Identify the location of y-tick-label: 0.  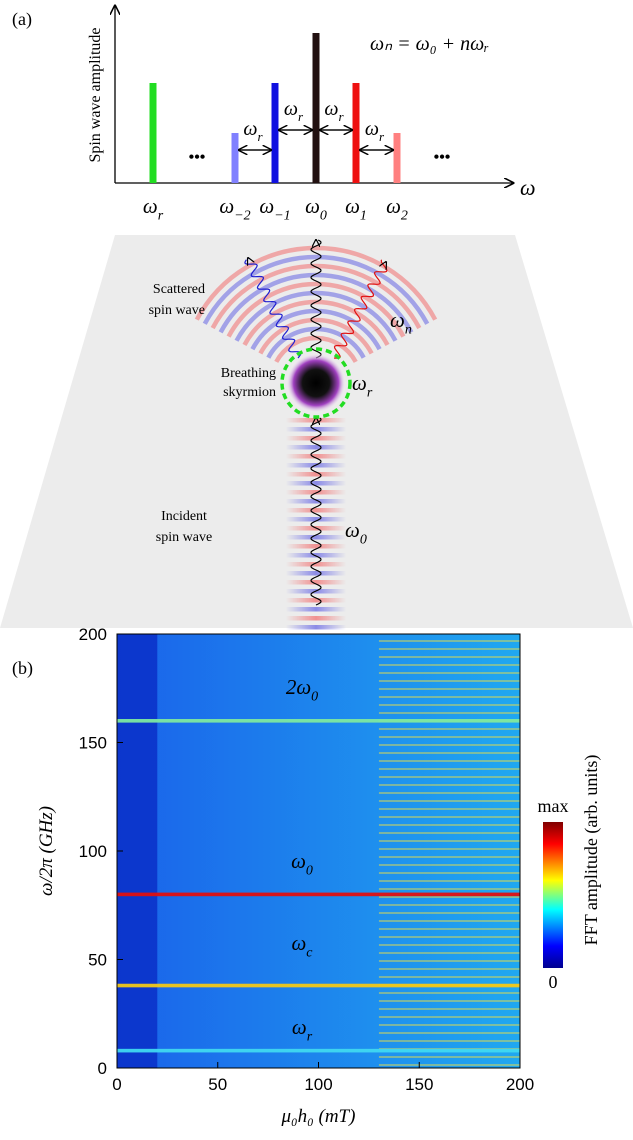
(102, 1068).